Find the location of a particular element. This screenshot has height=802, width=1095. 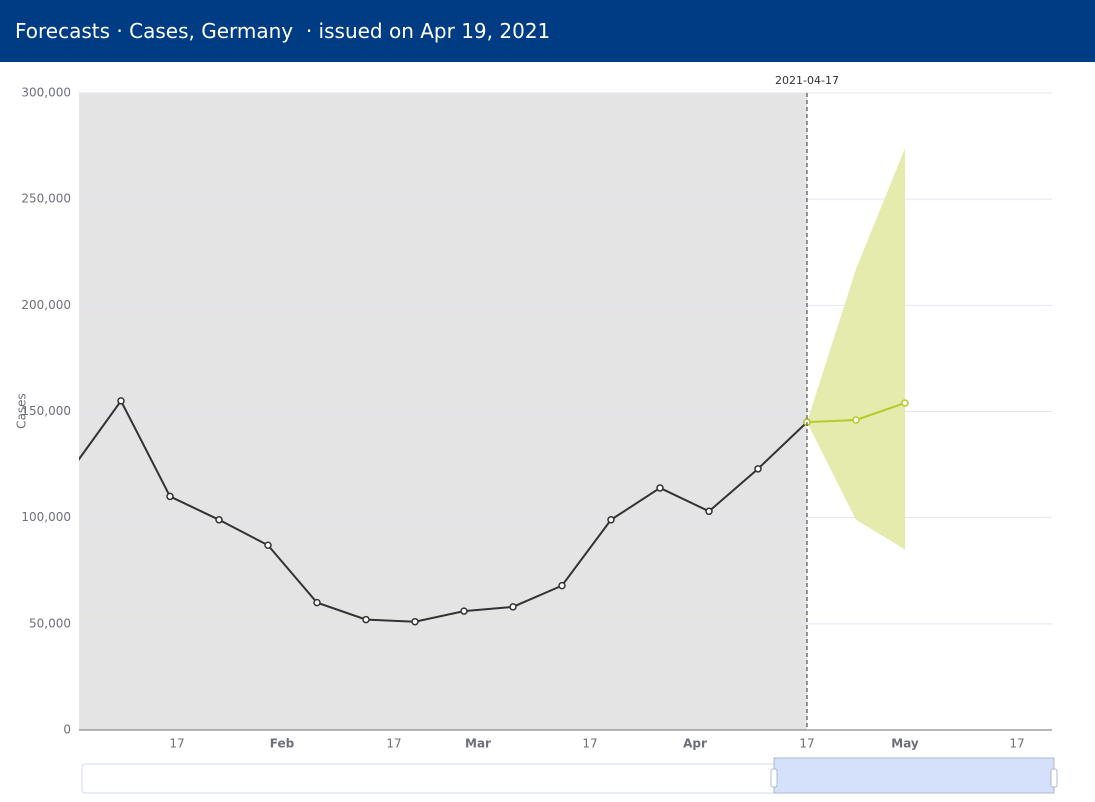

y-tick-label: 200,000 is located at coordinates (46, 305).